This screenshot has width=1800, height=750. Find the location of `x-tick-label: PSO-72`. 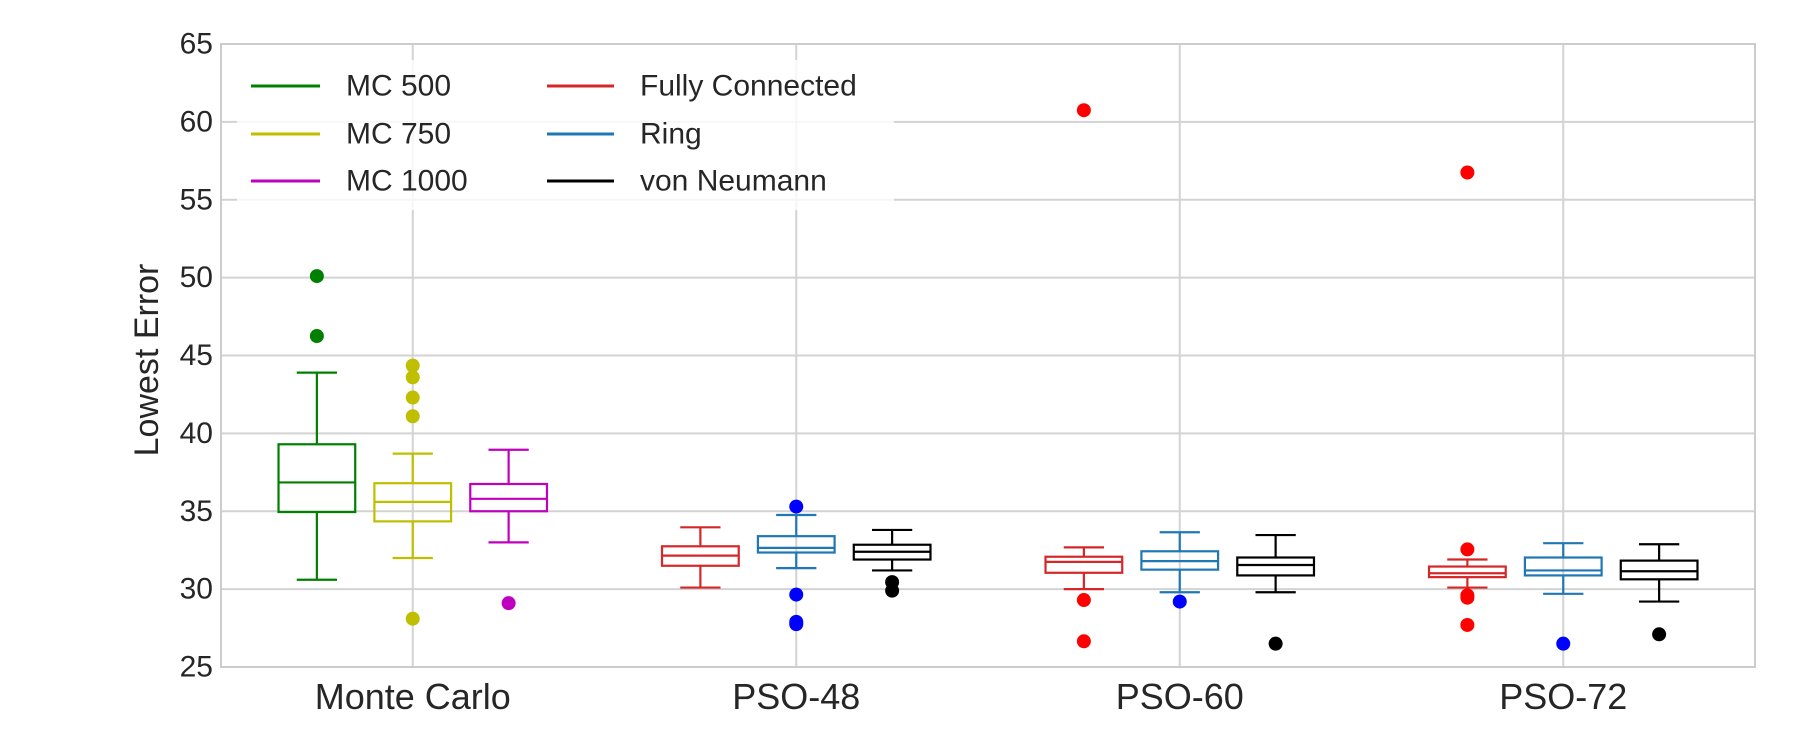

x-tick-label: PSO-72 is located at coordinates (1563, 696).